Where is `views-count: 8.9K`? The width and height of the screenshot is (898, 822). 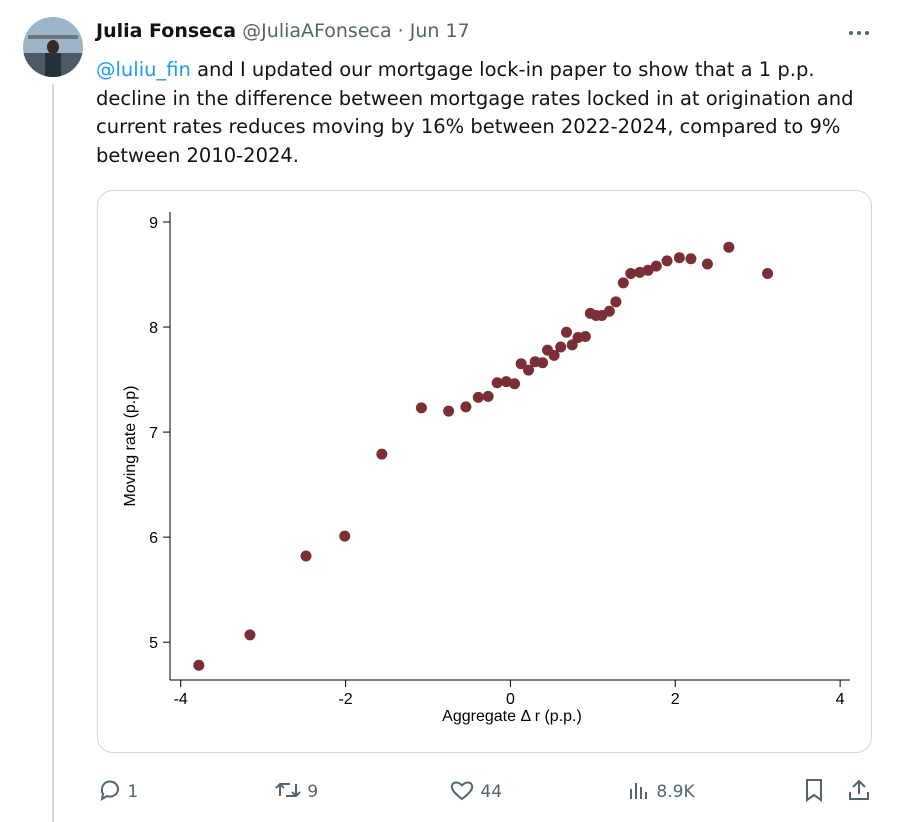 views-count: 8.9K is located at coordinates (675, 792).